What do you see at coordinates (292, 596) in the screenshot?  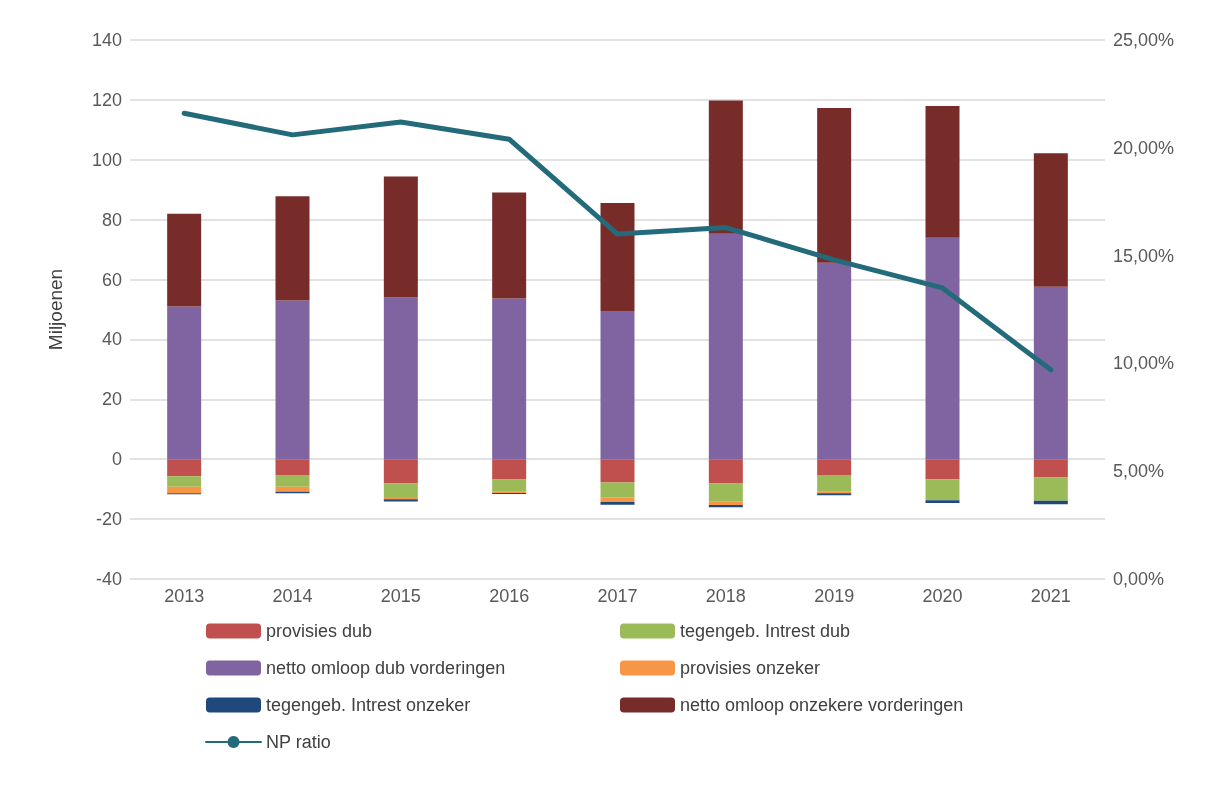 I see `x-tick-label: 2014` at bounding box center [292, 596].